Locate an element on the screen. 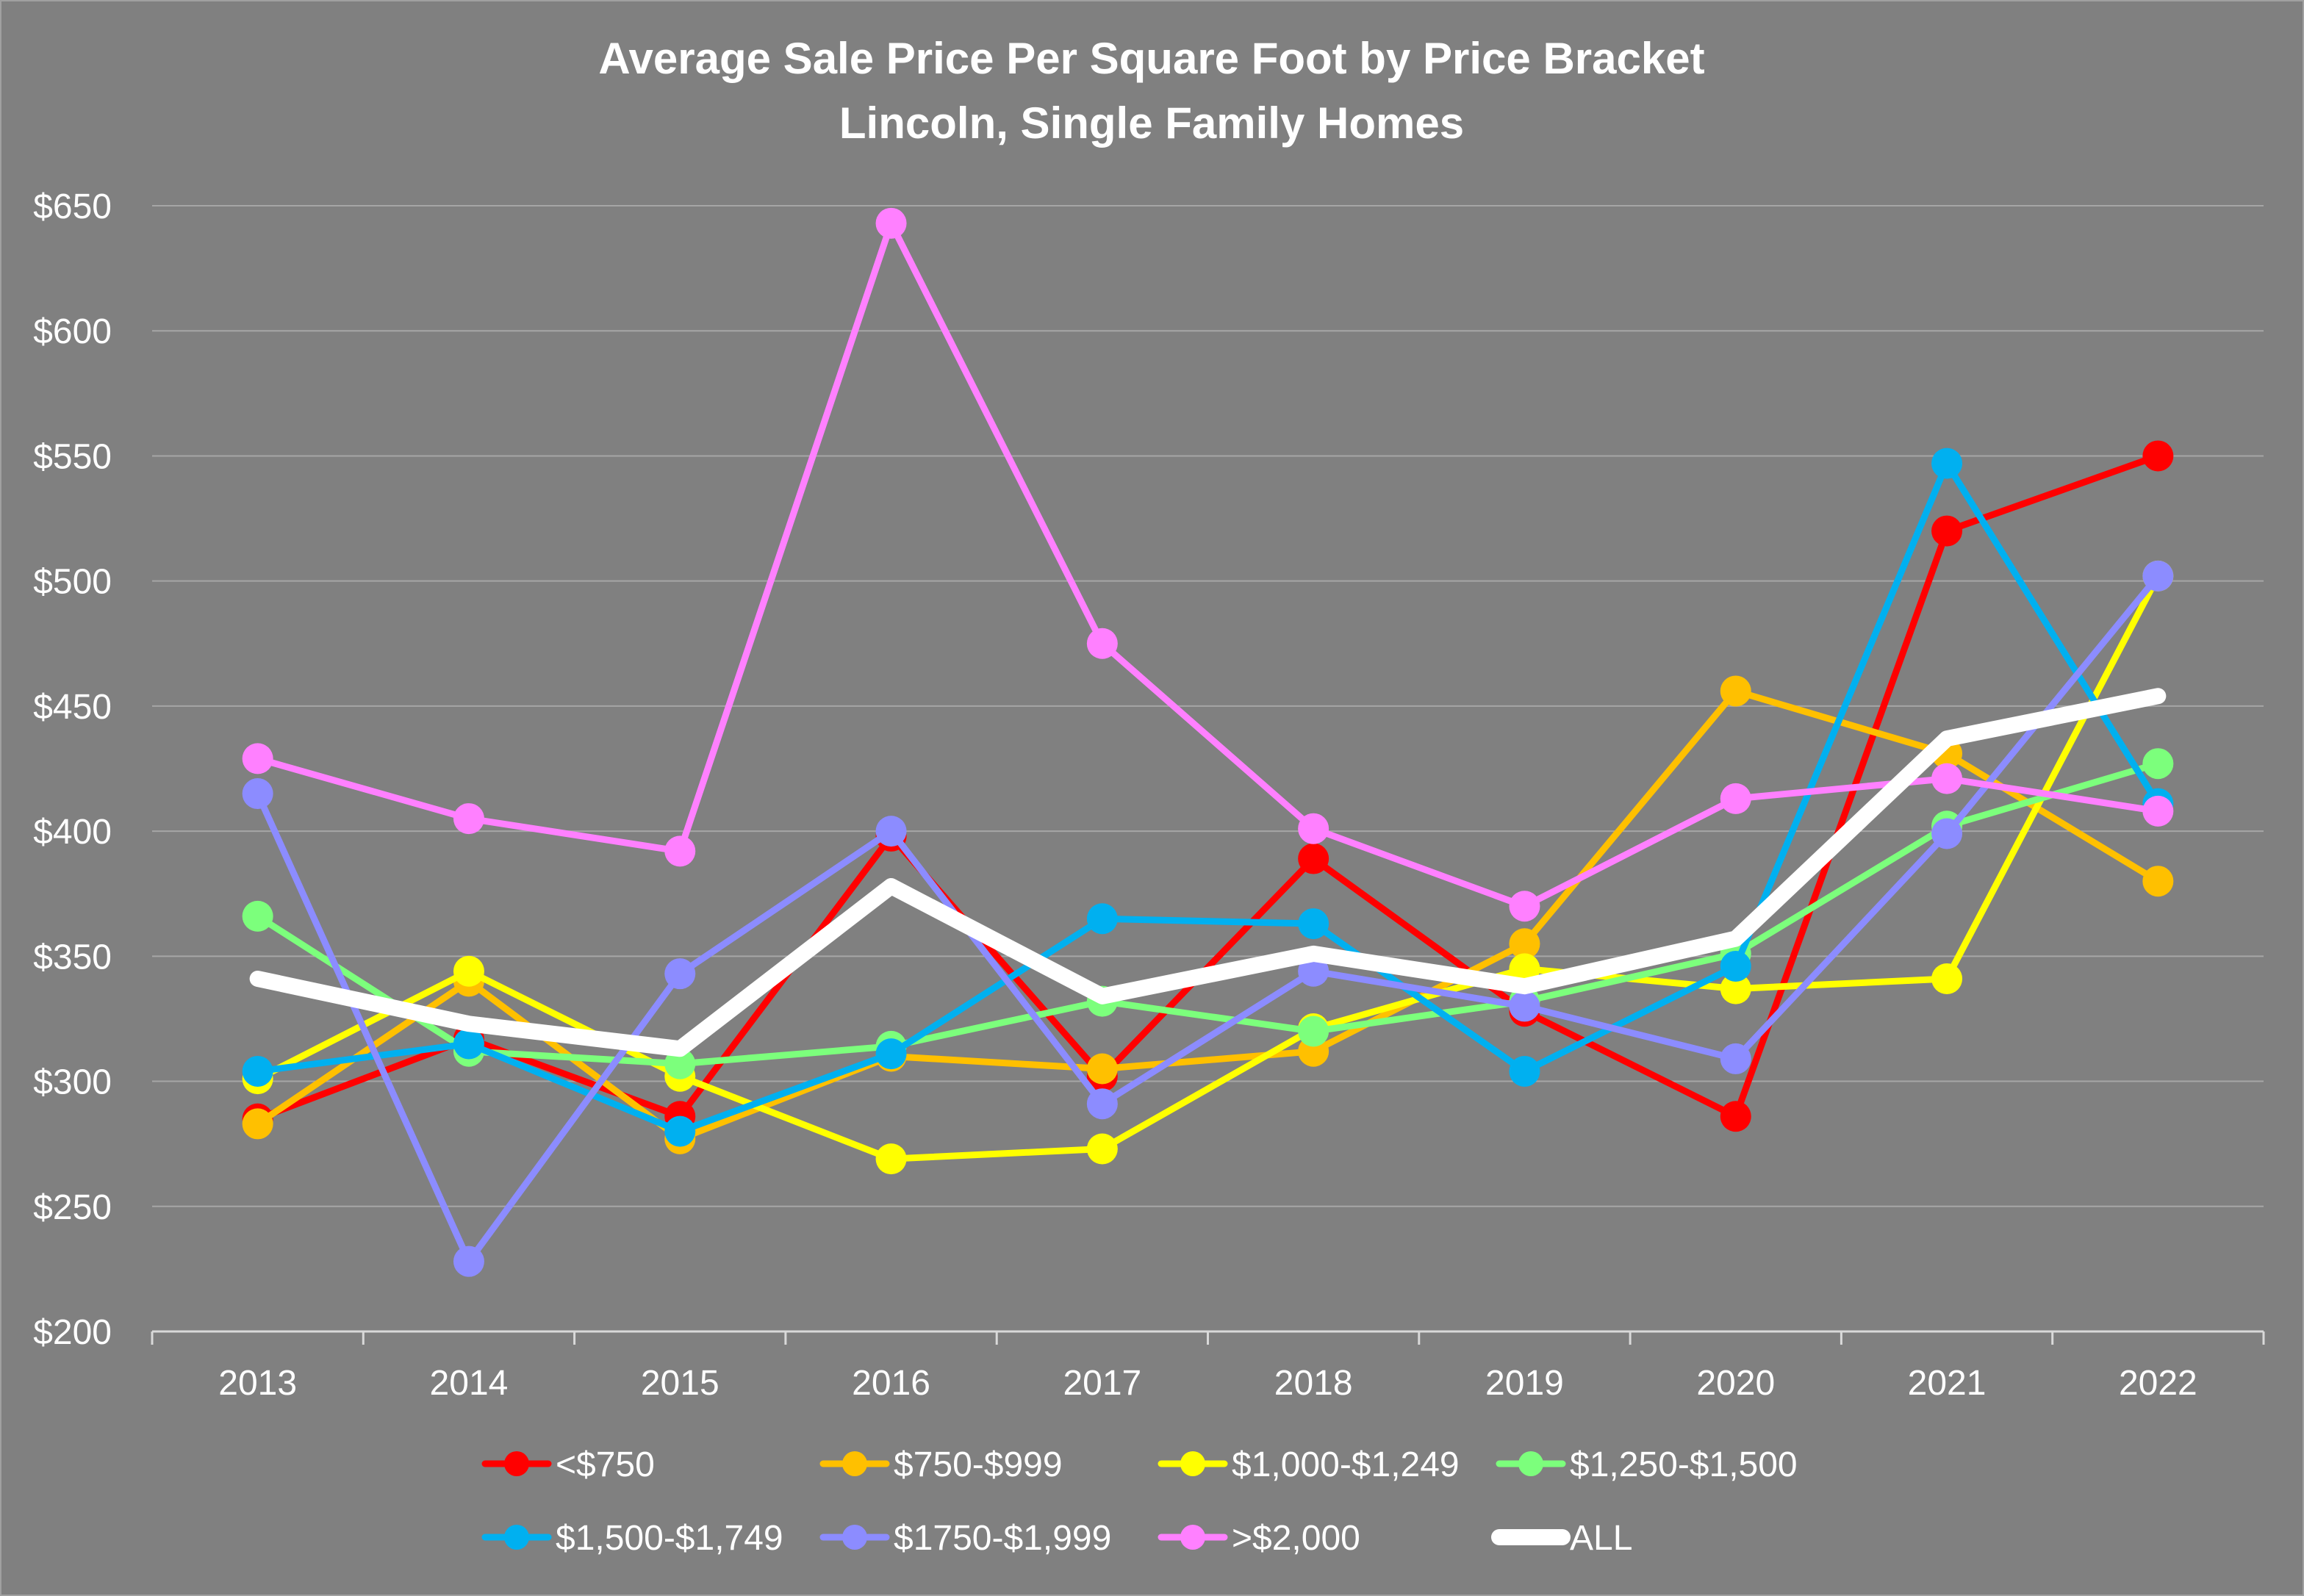 This screenshot has height=1596, width=2304. legend-item: $1,000-$1,249 is located at coordinates (1309, 1464).